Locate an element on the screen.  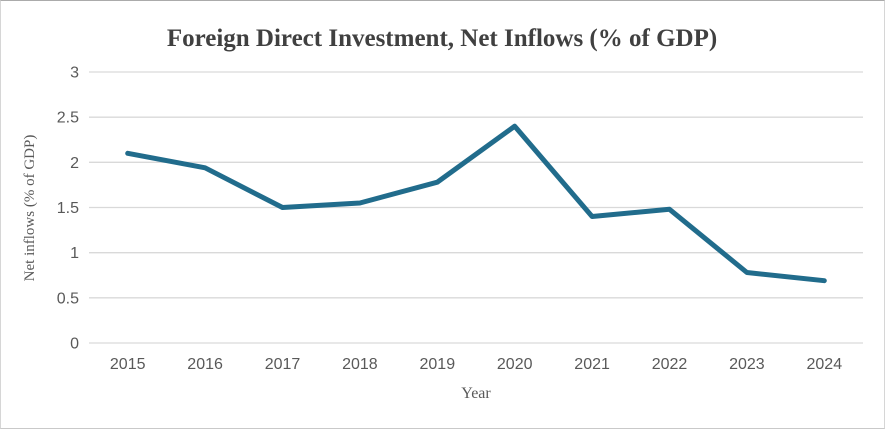
y-tick-label: 1.5 is located at coordinates (68, 208).